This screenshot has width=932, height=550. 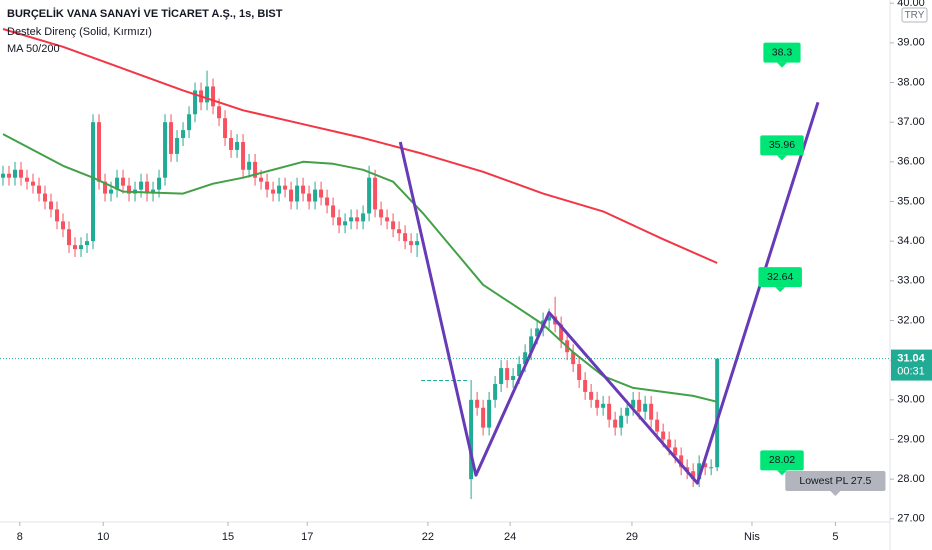 I want to click on y-tick-label: 30.00, so click(x=911, y=400).